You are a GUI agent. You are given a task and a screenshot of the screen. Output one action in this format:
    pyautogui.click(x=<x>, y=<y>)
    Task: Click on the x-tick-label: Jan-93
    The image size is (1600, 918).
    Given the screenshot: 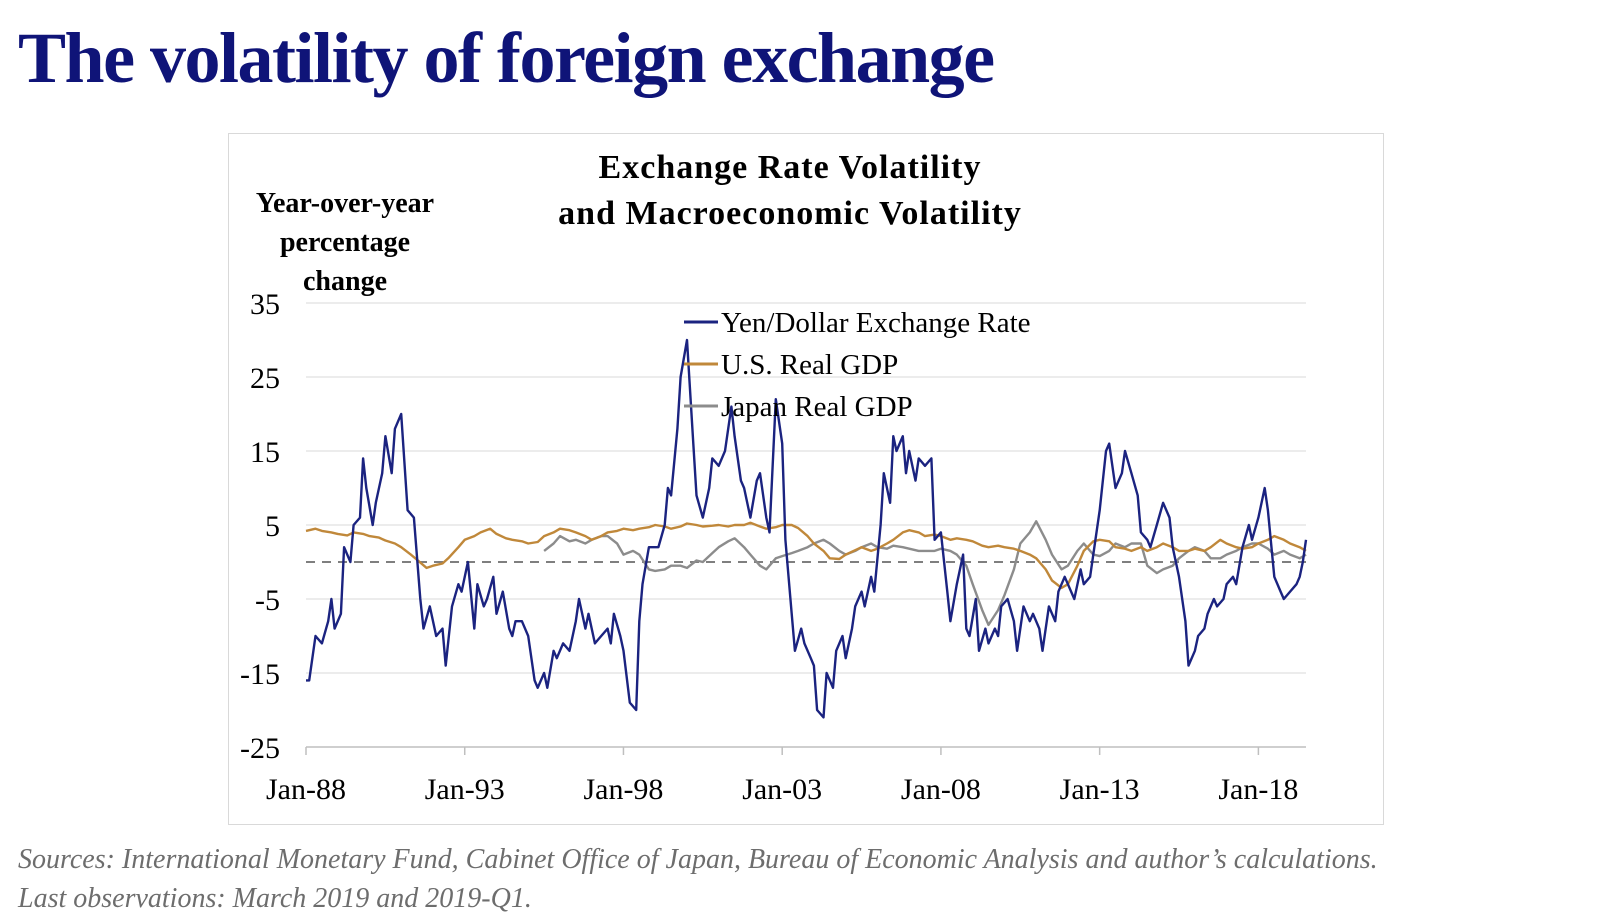 What is the action you would take?
    pyautogui.click(x=465, y=789)
    